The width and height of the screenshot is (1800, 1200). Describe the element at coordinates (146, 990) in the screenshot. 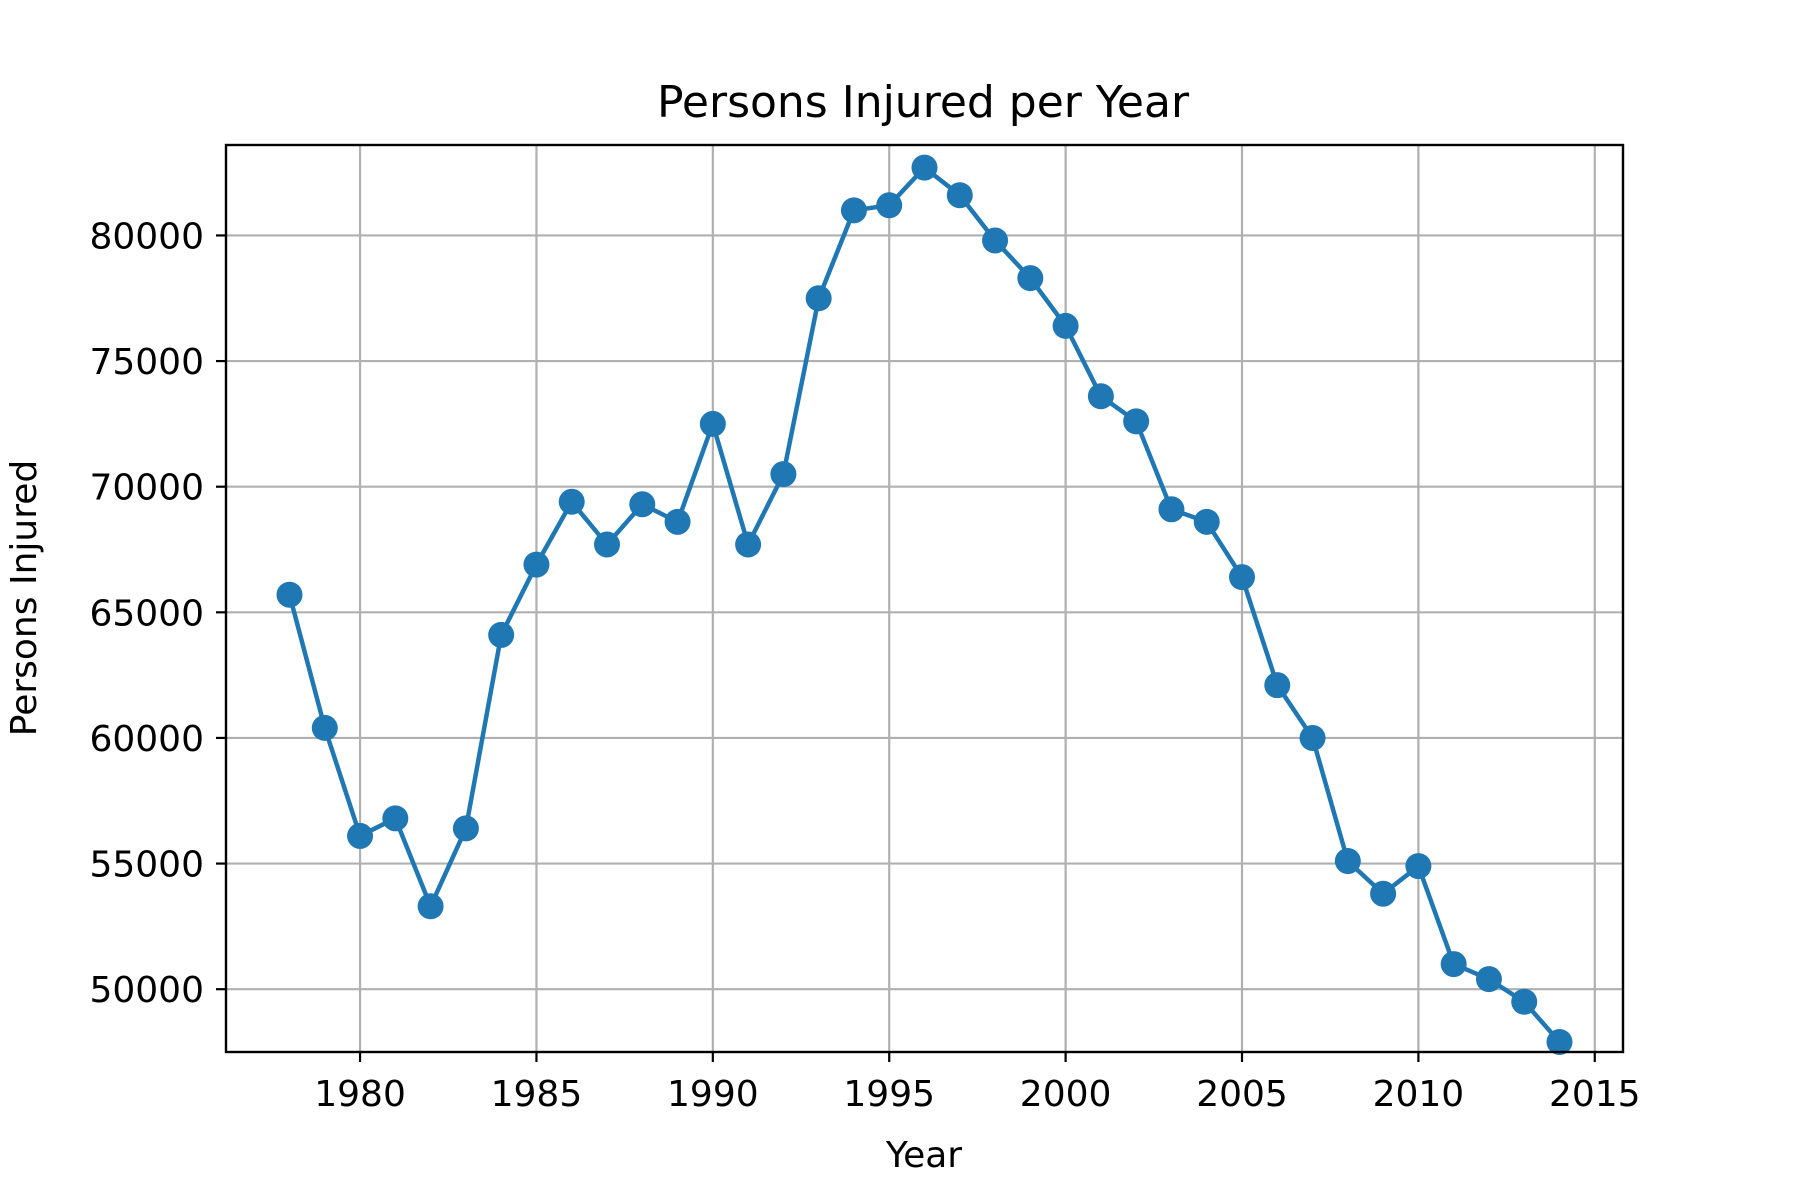

I see `y-tick-label: 50000` at that location.